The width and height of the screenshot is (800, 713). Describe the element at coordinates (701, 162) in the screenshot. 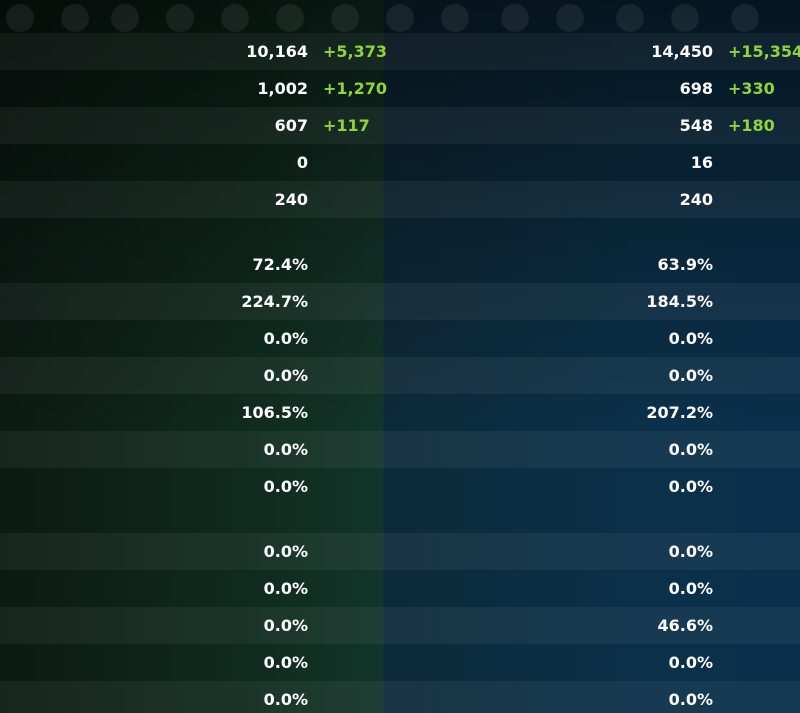

I see `stat-value: 16` at that location.